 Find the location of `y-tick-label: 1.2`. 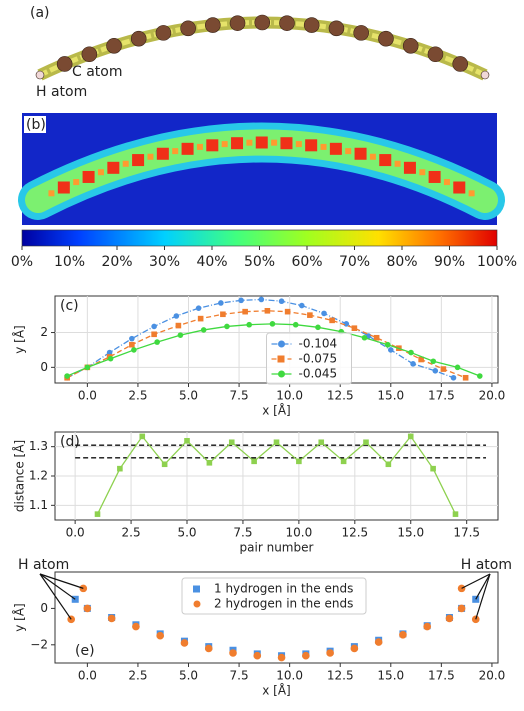

y-tick-label: 1.2 is located at coordinates (38, 476).